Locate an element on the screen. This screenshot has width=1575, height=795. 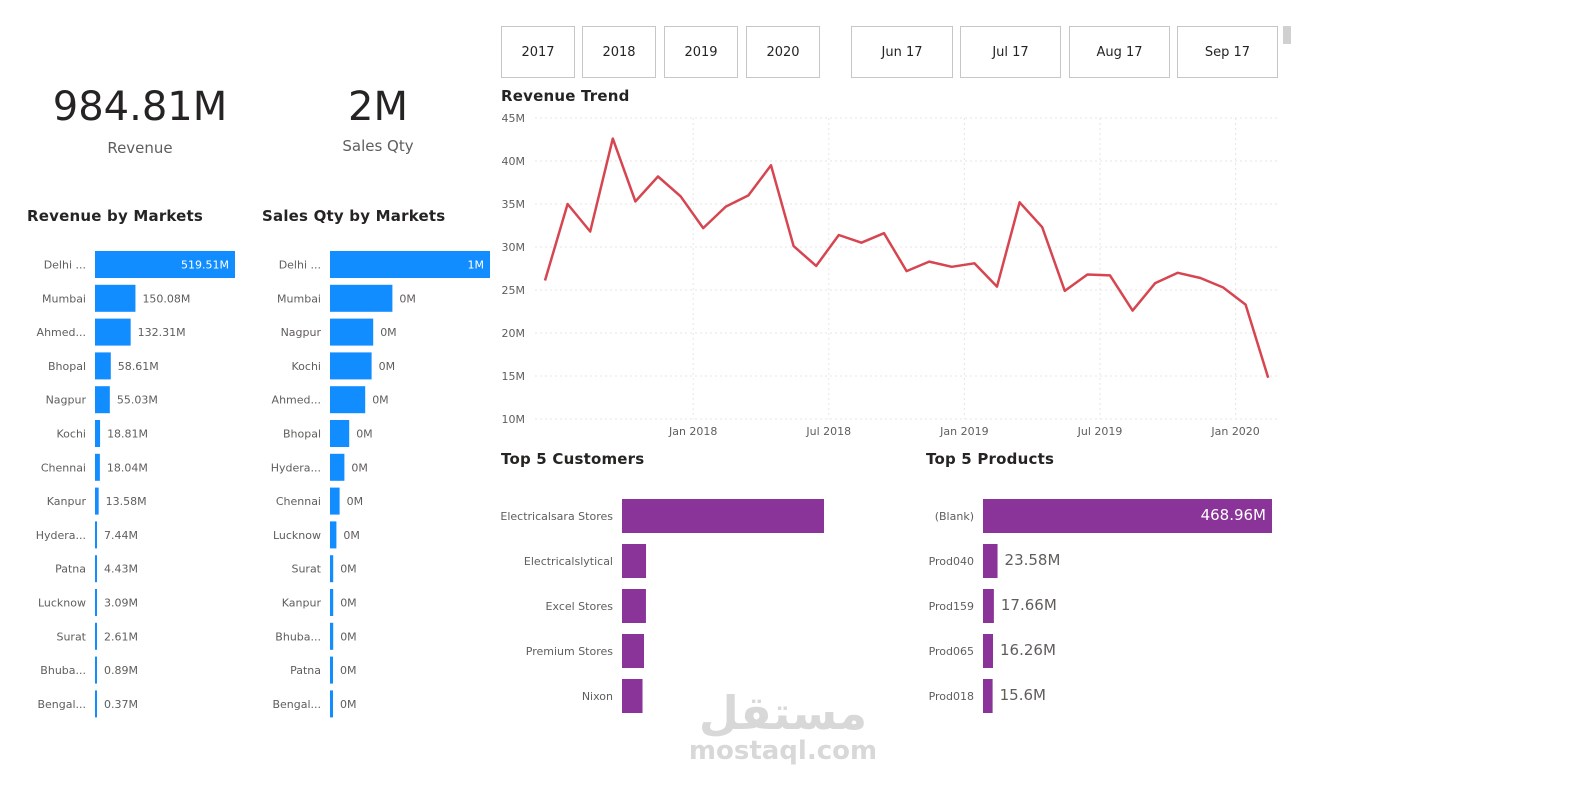
sales-markets-category-label: Nagpur is located at coordinates (301, 332).